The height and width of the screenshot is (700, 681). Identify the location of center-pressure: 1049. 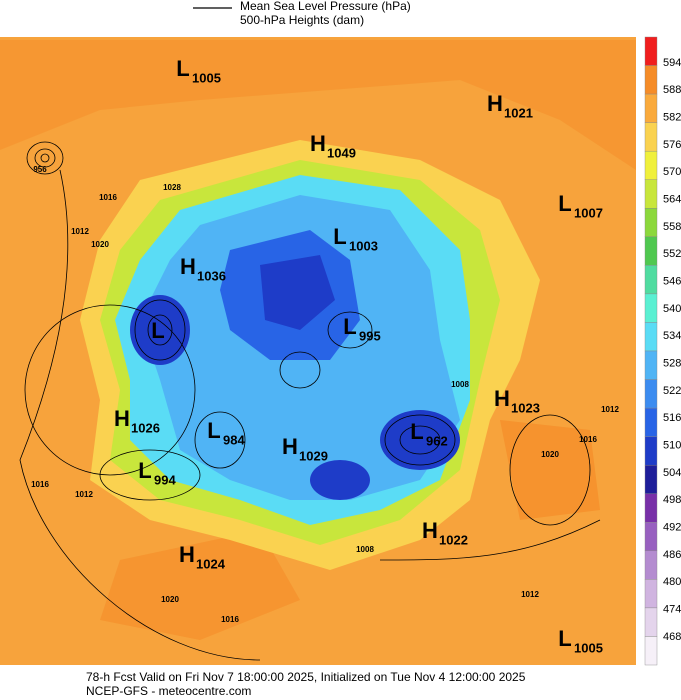
(341, 152).